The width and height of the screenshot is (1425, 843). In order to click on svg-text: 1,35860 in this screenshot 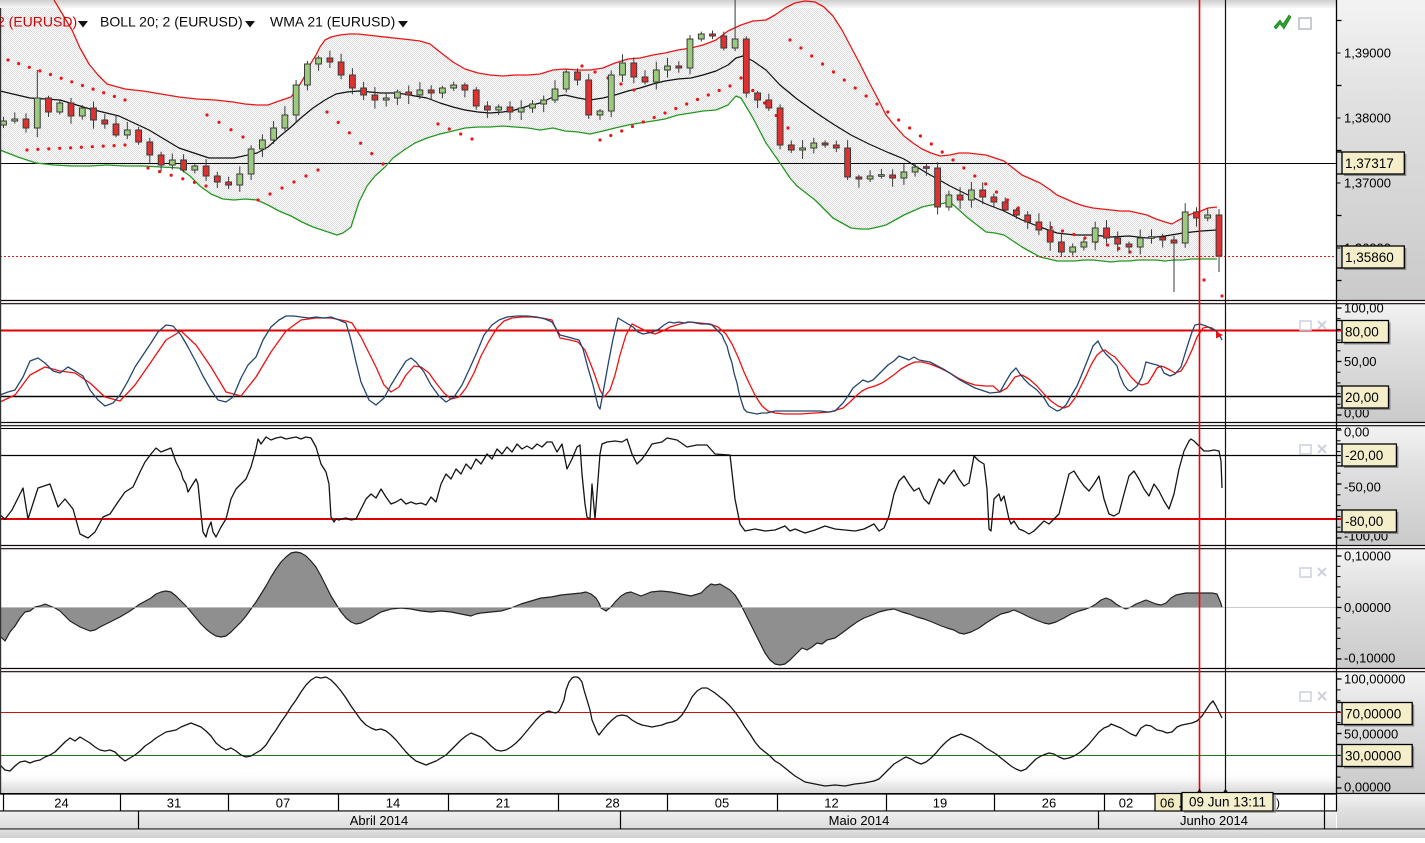, I will do `click(1369, 257)`.